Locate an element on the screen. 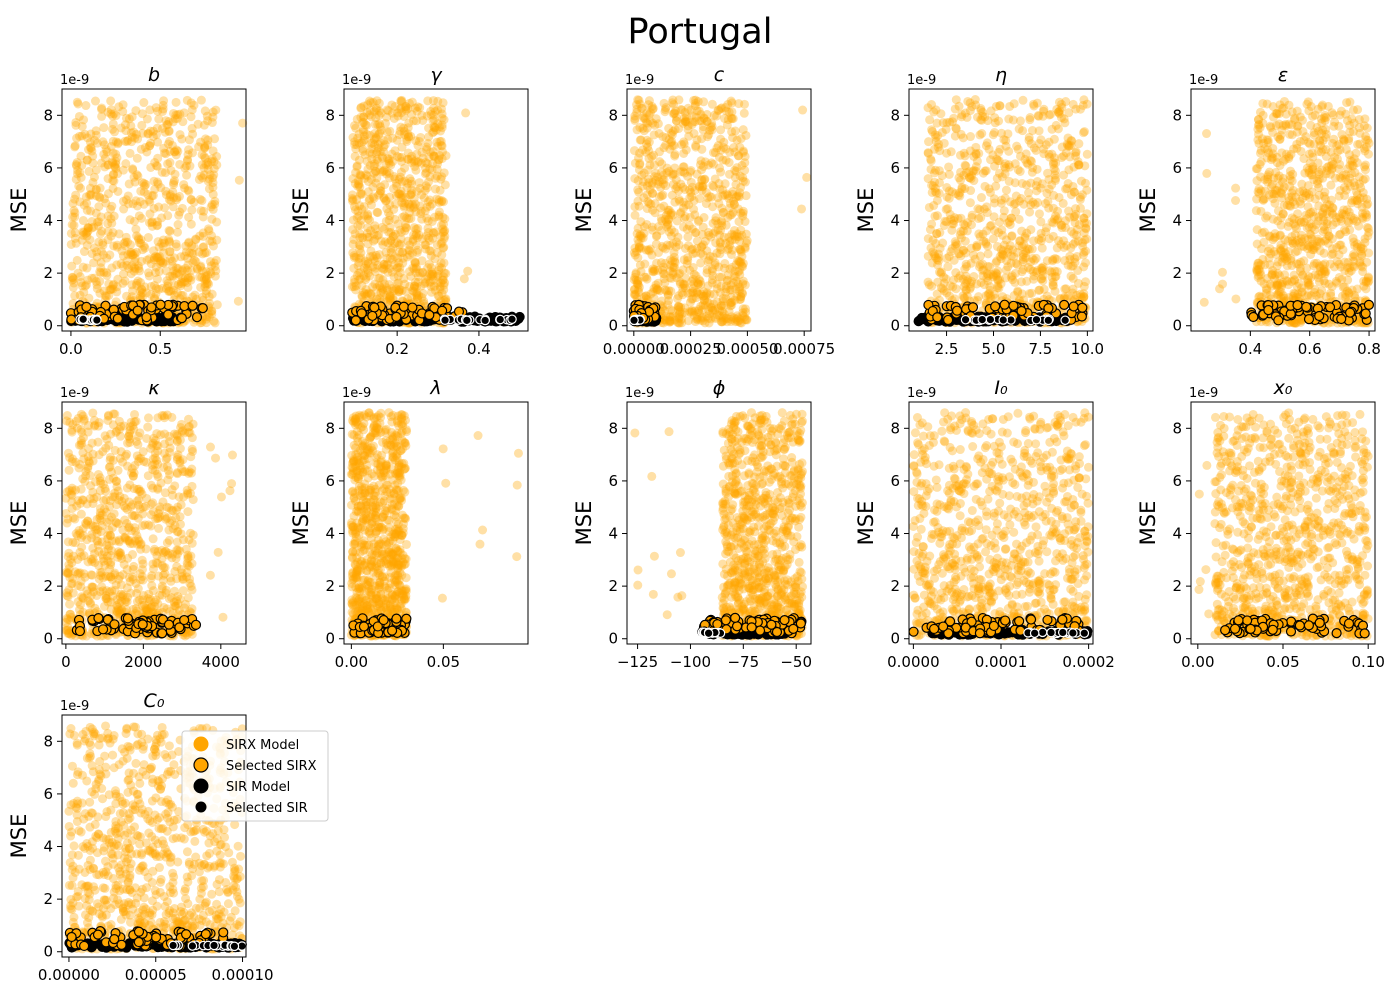  points-eta is located at coordinates (1002, 211).